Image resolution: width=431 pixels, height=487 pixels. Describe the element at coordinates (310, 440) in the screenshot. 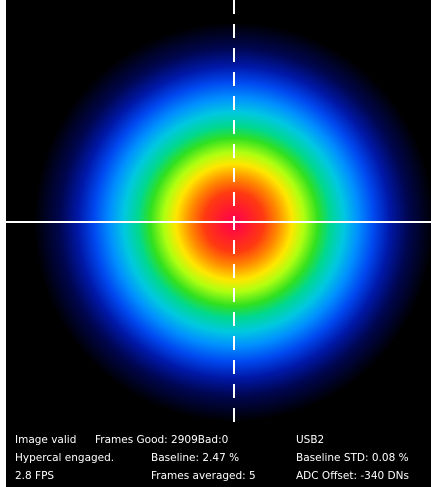

I see `connection-type: USB2` at that location.